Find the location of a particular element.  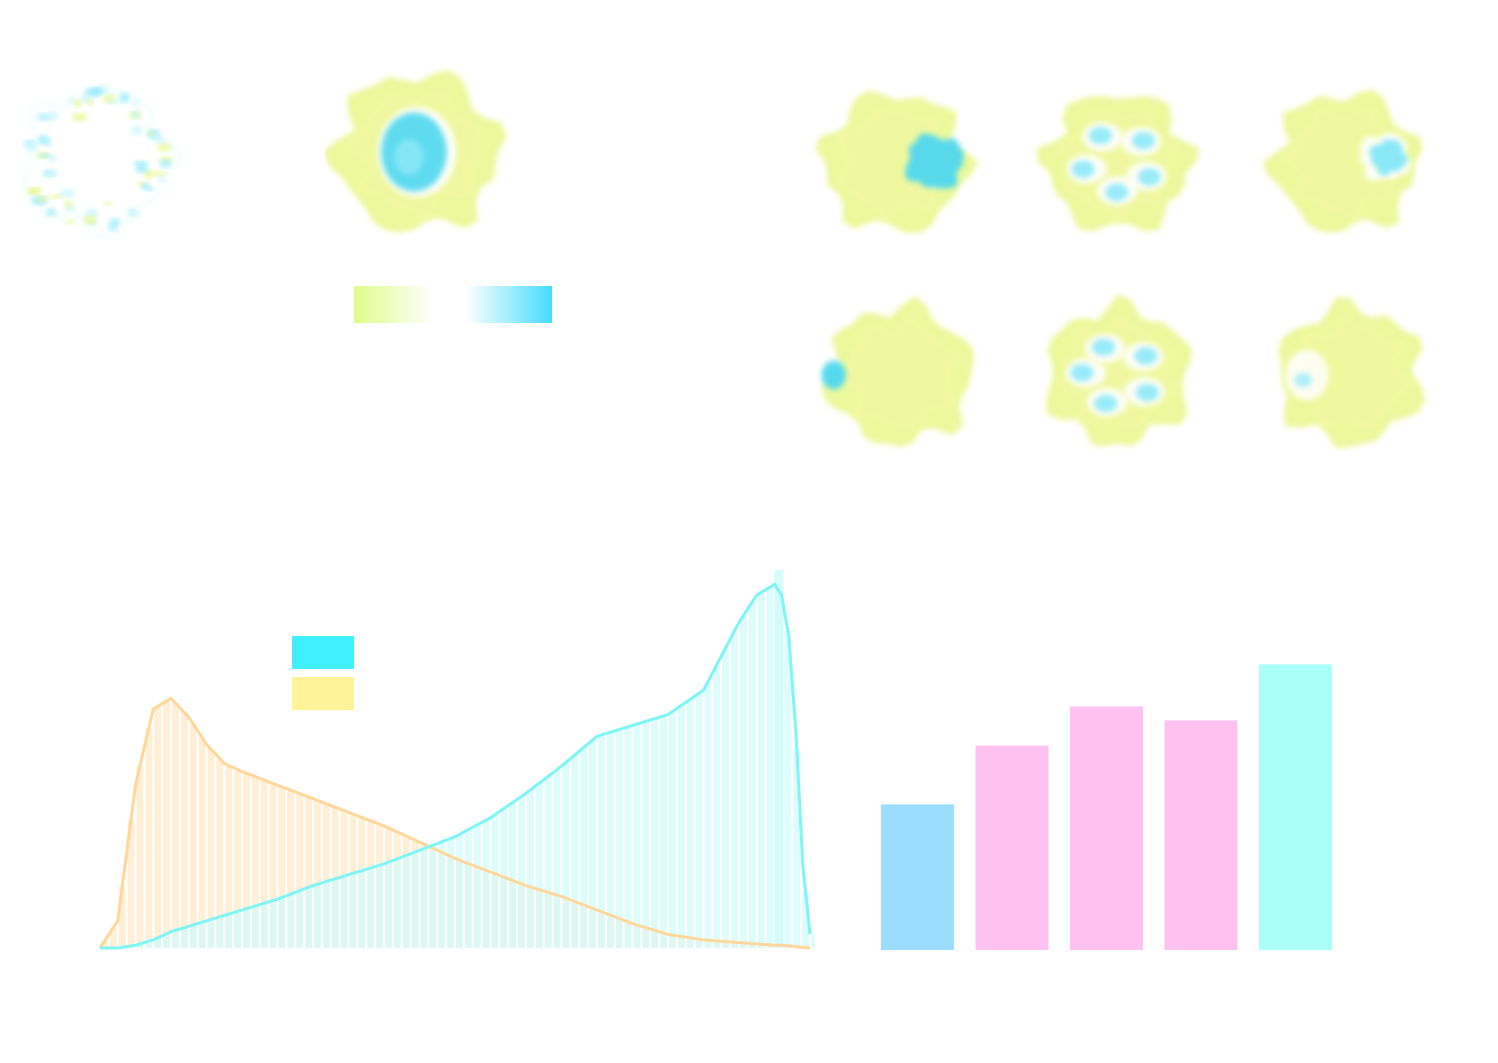

bar-chart is located at coordinates (1110, 797).